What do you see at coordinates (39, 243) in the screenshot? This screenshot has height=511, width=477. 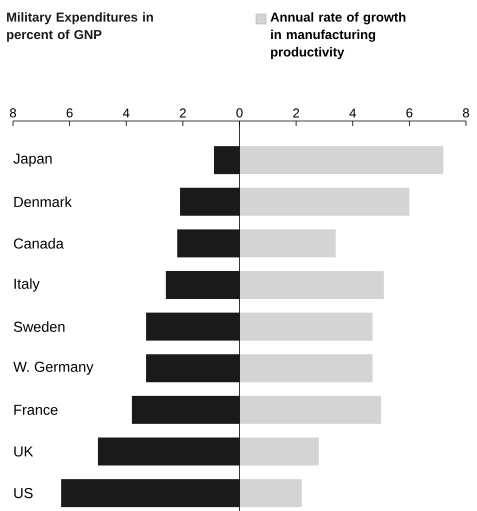 I see `y-tick-label: Canada` at bounding box center [39, 243].